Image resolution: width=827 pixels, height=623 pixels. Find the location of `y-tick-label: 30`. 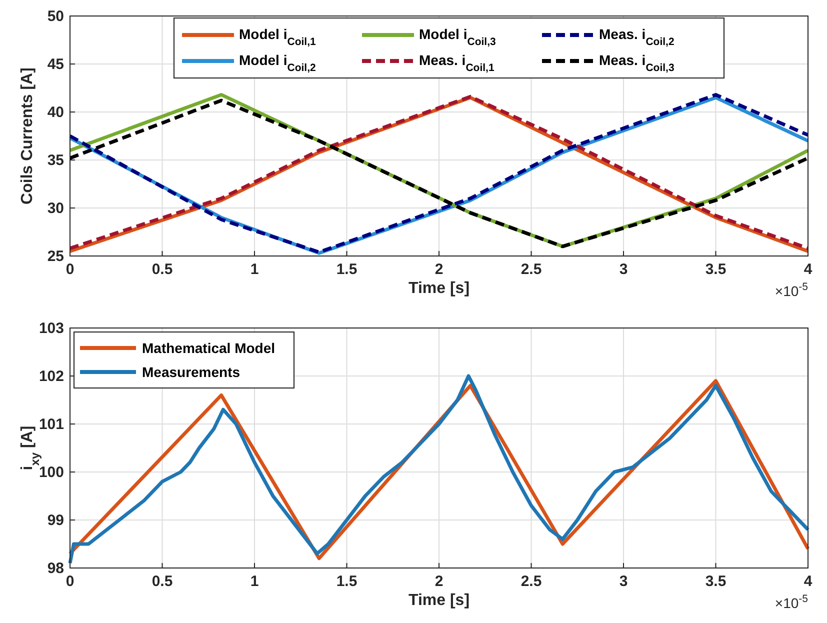

y-tick-label: 30 is located at coordinates (55, 208).